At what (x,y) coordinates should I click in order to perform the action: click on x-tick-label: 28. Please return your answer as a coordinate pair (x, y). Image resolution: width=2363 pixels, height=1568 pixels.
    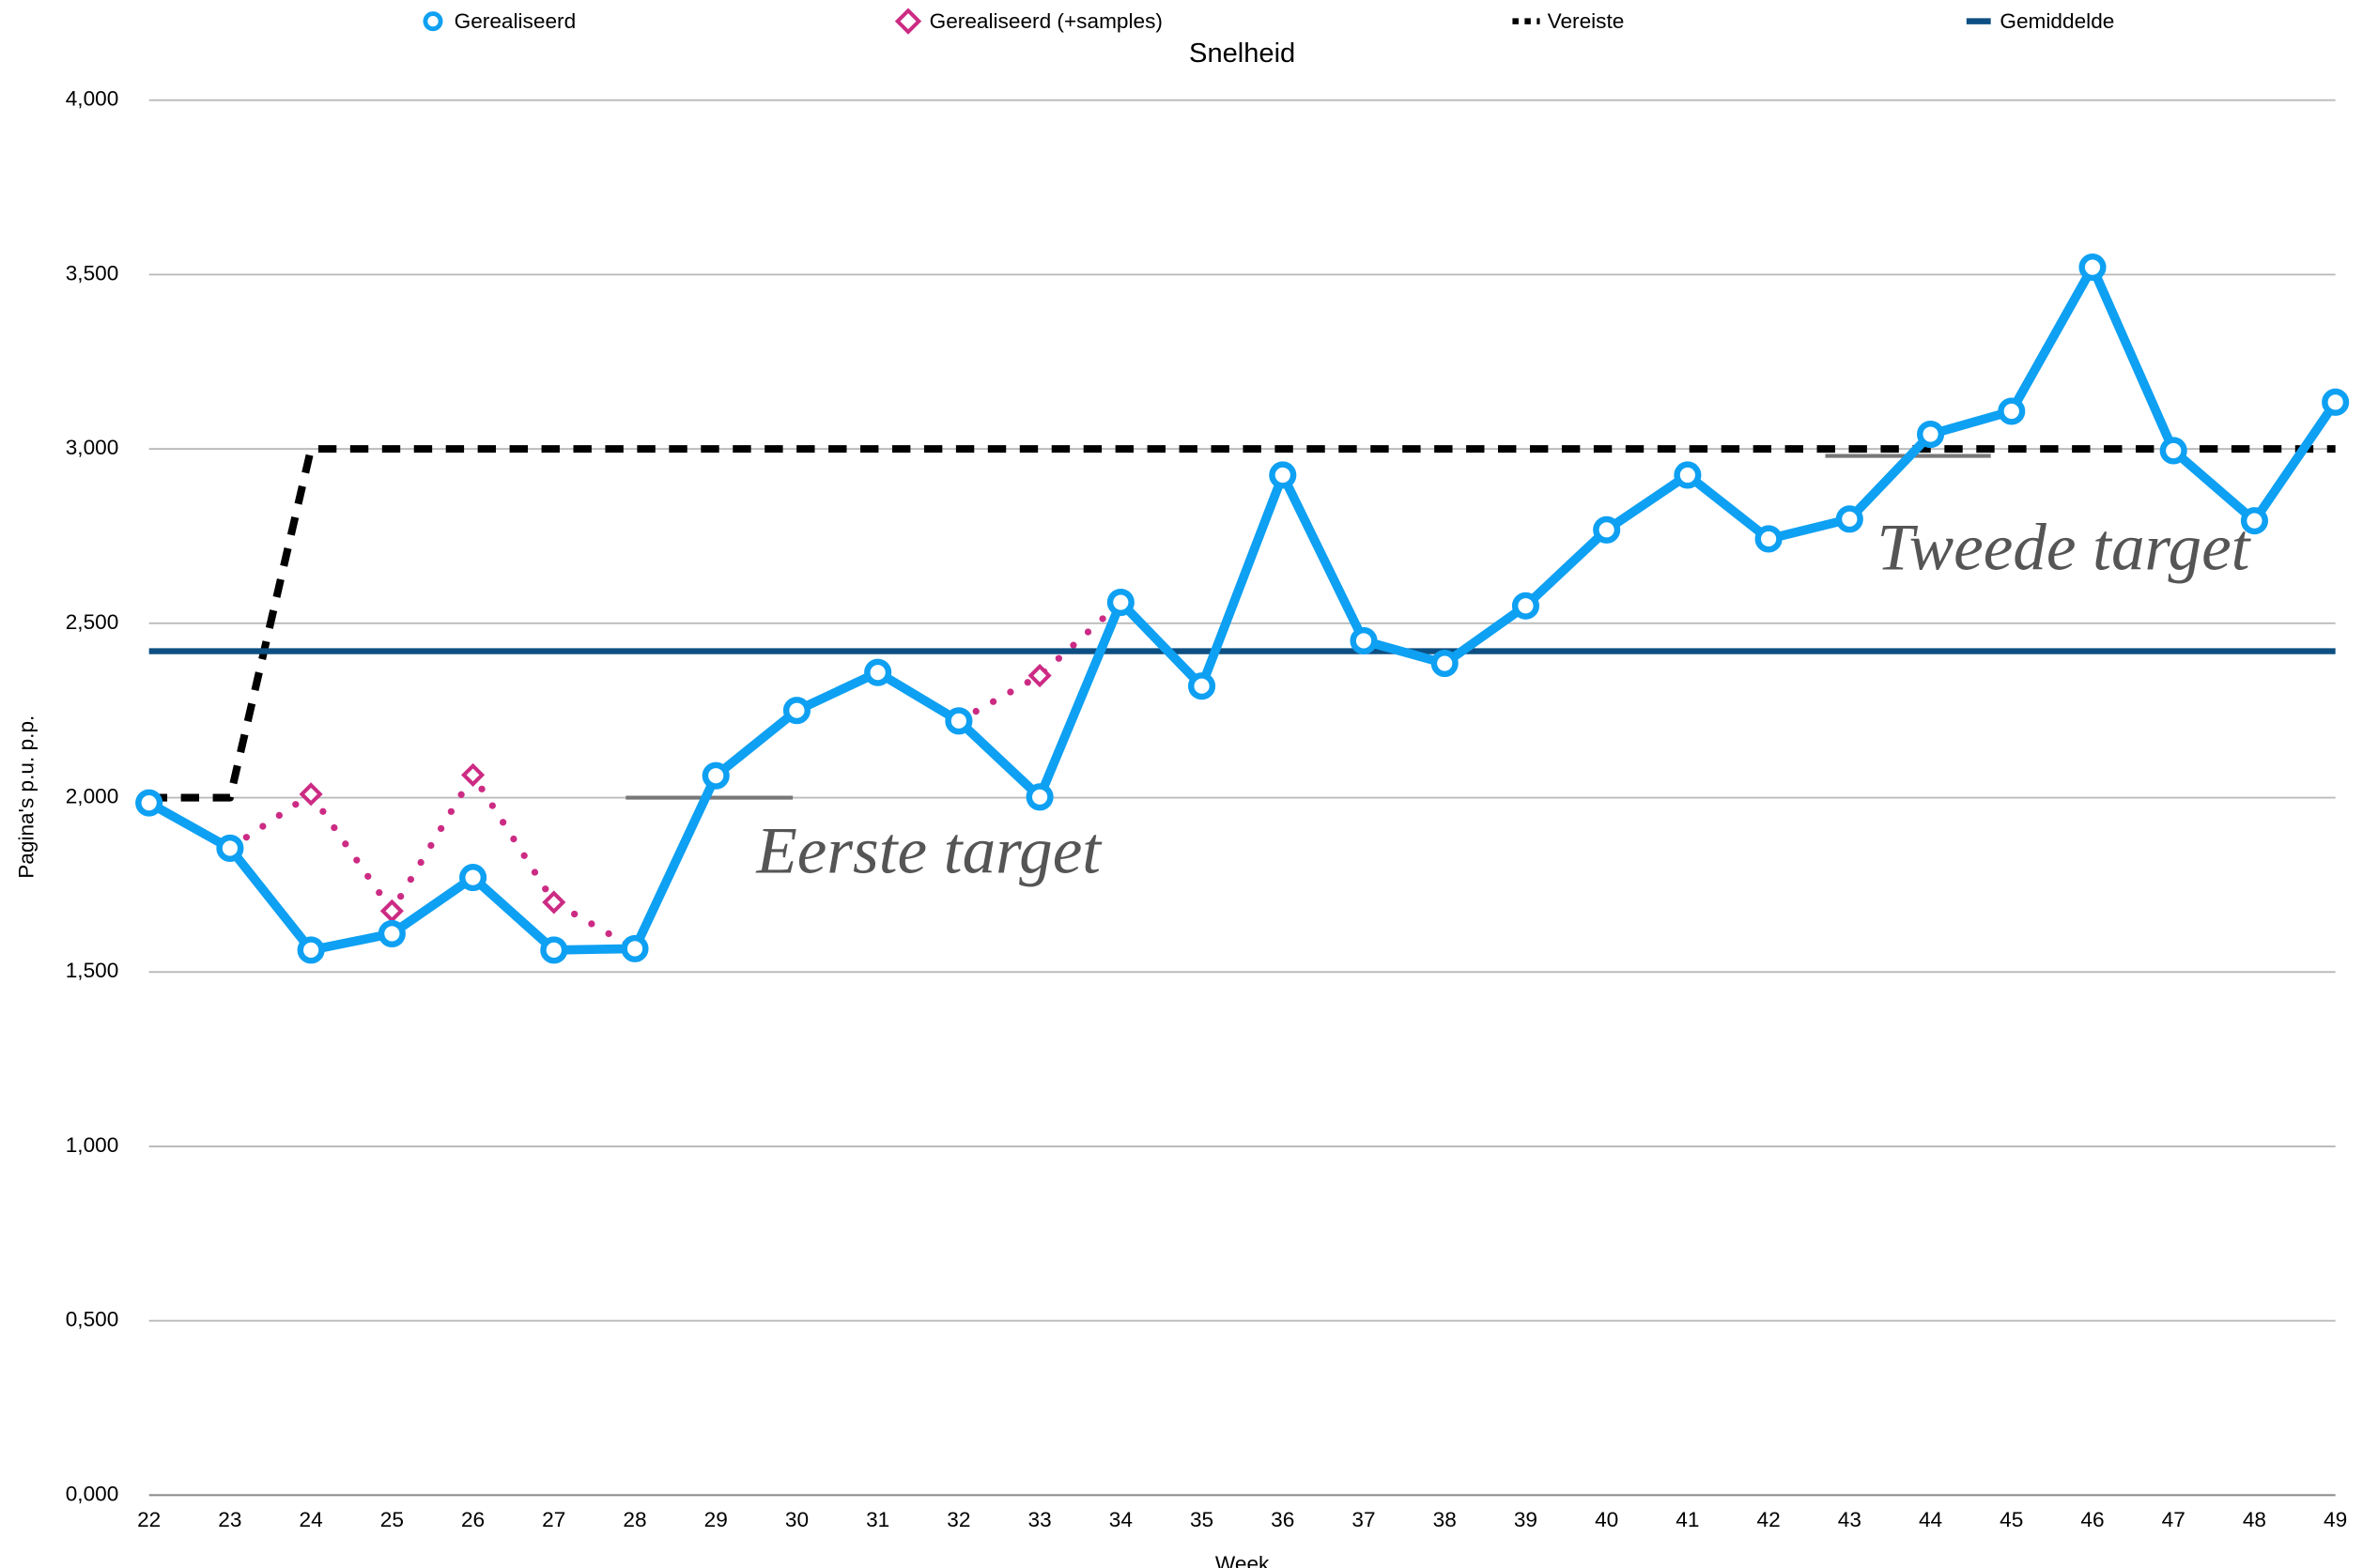
    Looking at the image, I should click on (634, 1520).